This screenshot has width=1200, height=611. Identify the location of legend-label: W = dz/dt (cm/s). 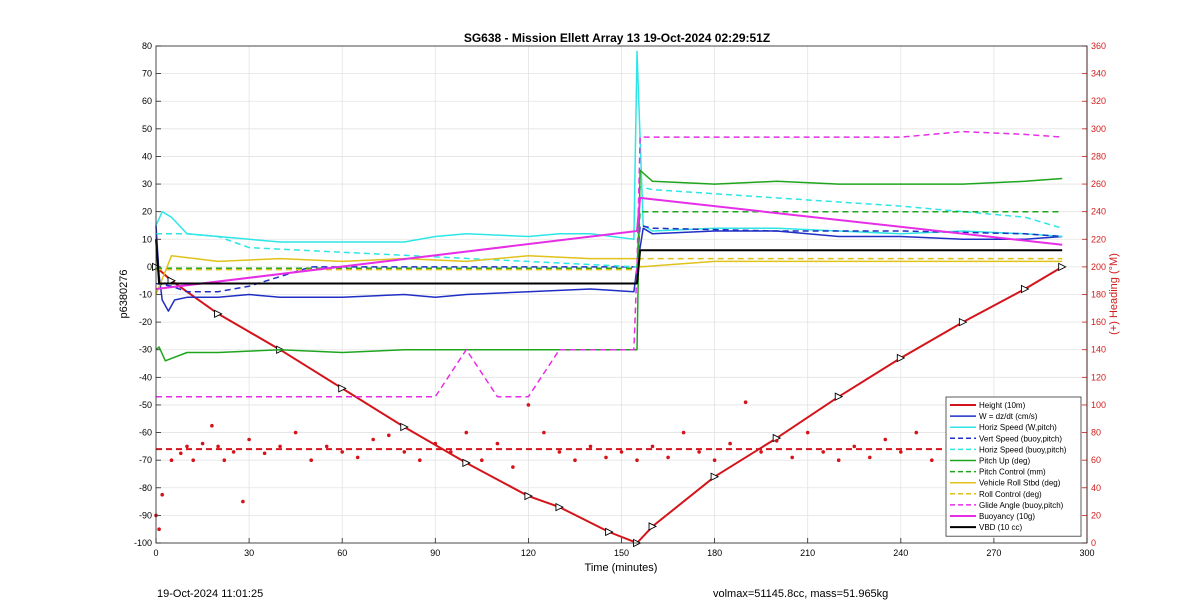
(1008, 416).